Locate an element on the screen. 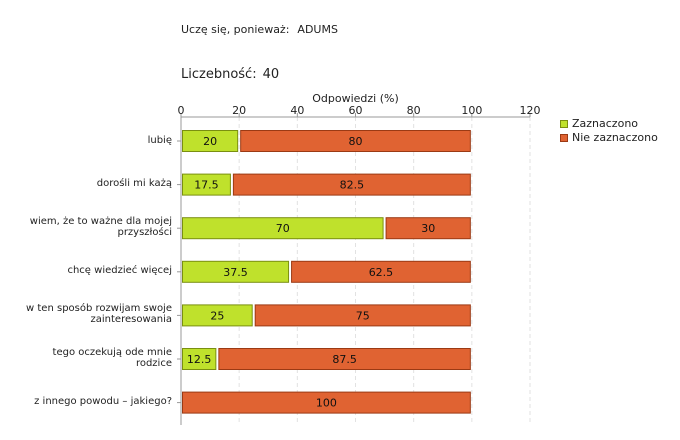 Image resolution: width=680 pixels, height=440 pixels. bar-value-label: 62.5 is located at coordinates (381, 272).